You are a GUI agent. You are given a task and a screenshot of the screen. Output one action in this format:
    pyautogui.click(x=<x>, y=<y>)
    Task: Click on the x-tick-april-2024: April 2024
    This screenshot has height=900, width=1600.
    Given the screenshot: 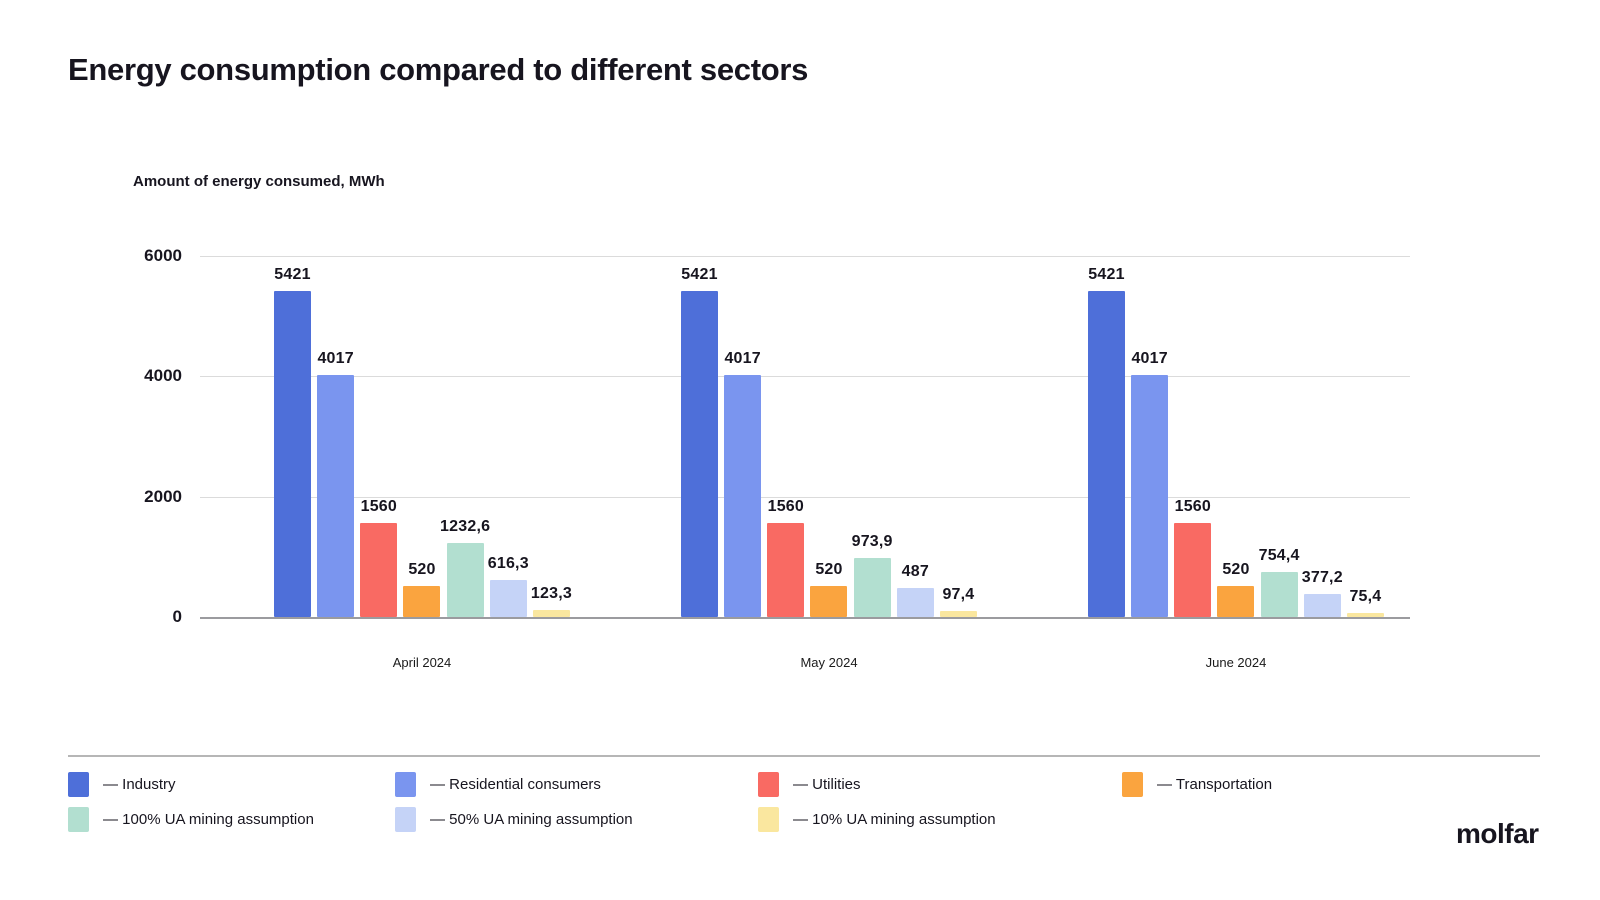 What is the action you would take?
    pyautogui.click(x=422, y=662)
    